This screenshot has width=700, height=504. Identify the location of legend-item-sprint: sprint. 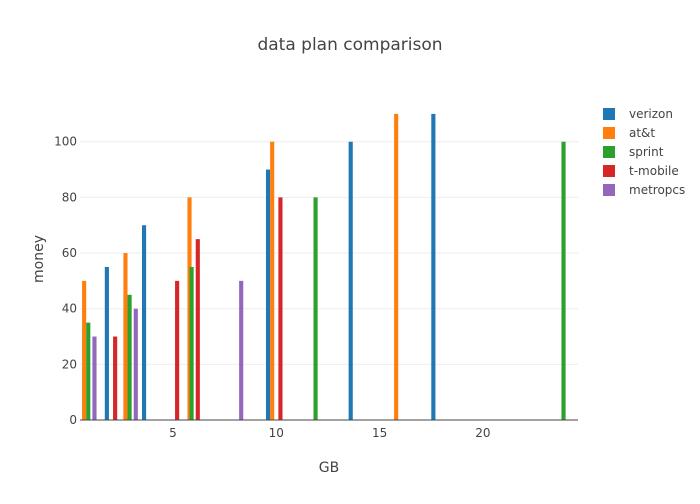
(633, 152).